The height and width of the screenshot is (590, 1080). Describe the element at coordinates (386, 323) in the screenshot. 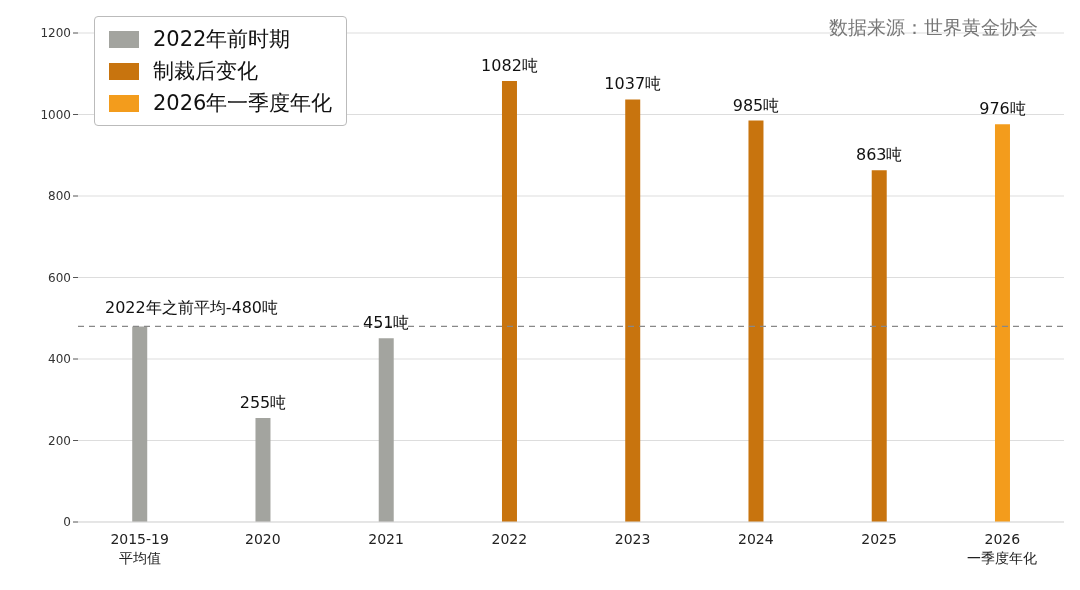

I see `data-label: 451吨` at that location.